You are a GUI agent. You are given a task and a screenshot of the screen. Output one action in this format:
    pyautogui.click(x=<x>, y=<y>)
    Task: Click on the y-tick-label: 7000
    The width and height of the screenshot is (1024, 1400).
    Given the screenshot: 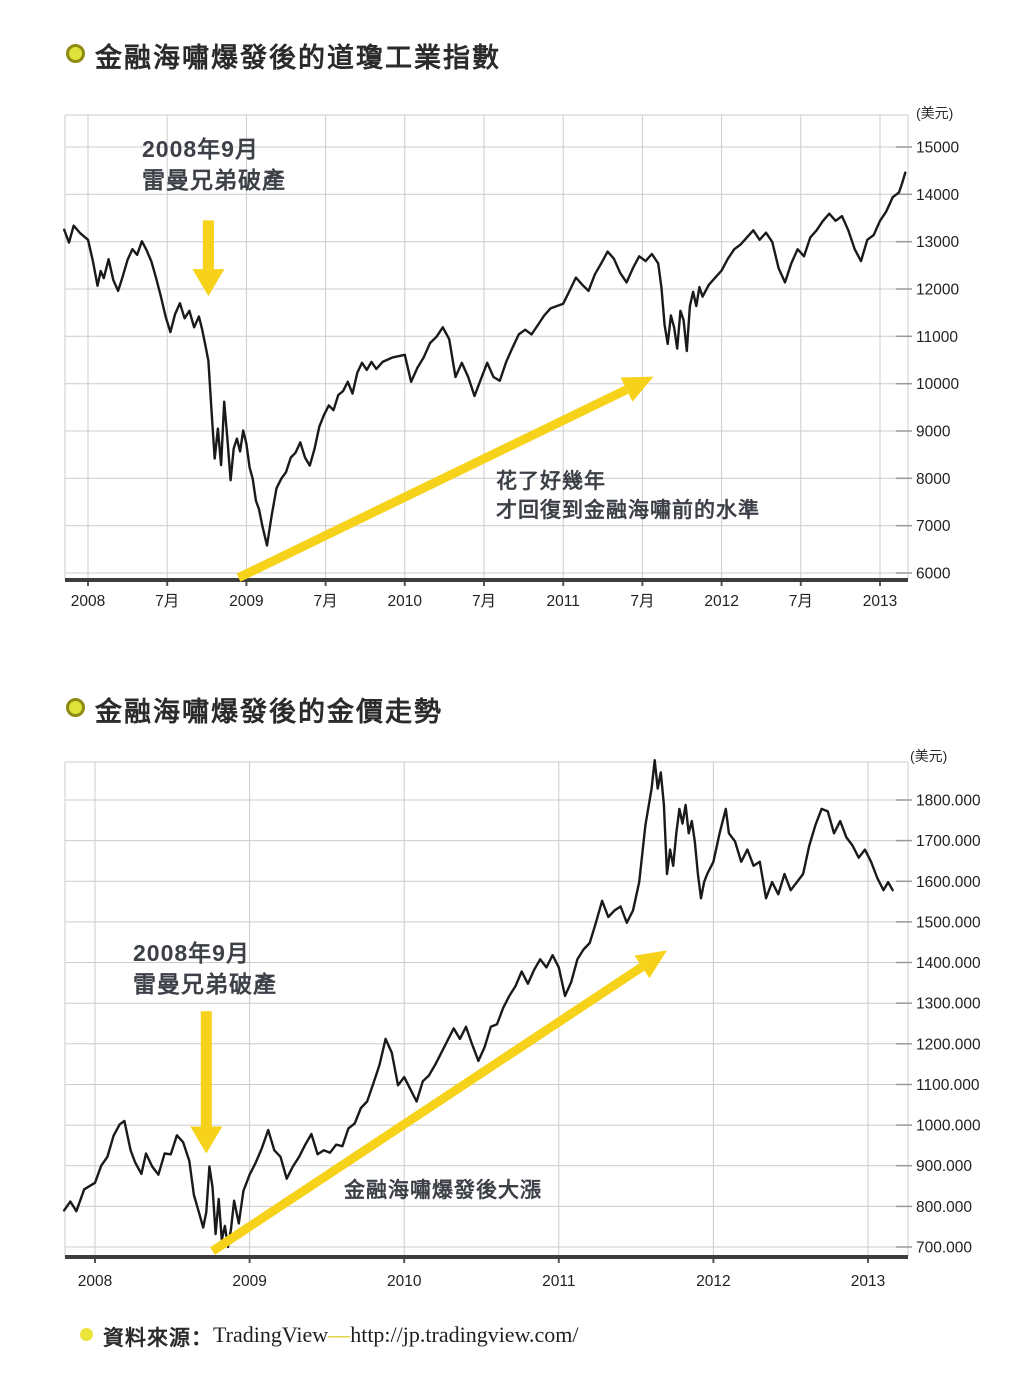 What is the action you would take?
    pyautogui.click(x=933, y=526)
    